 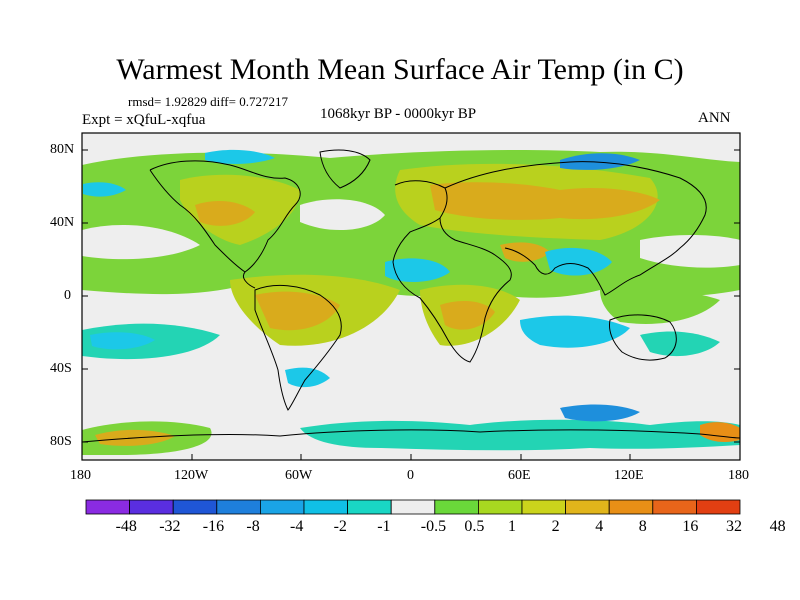 What do you see at coordinates (474, 526) in the screenshot?
I see `colorbar-label: 0.5` at bounding box center [474, 526].